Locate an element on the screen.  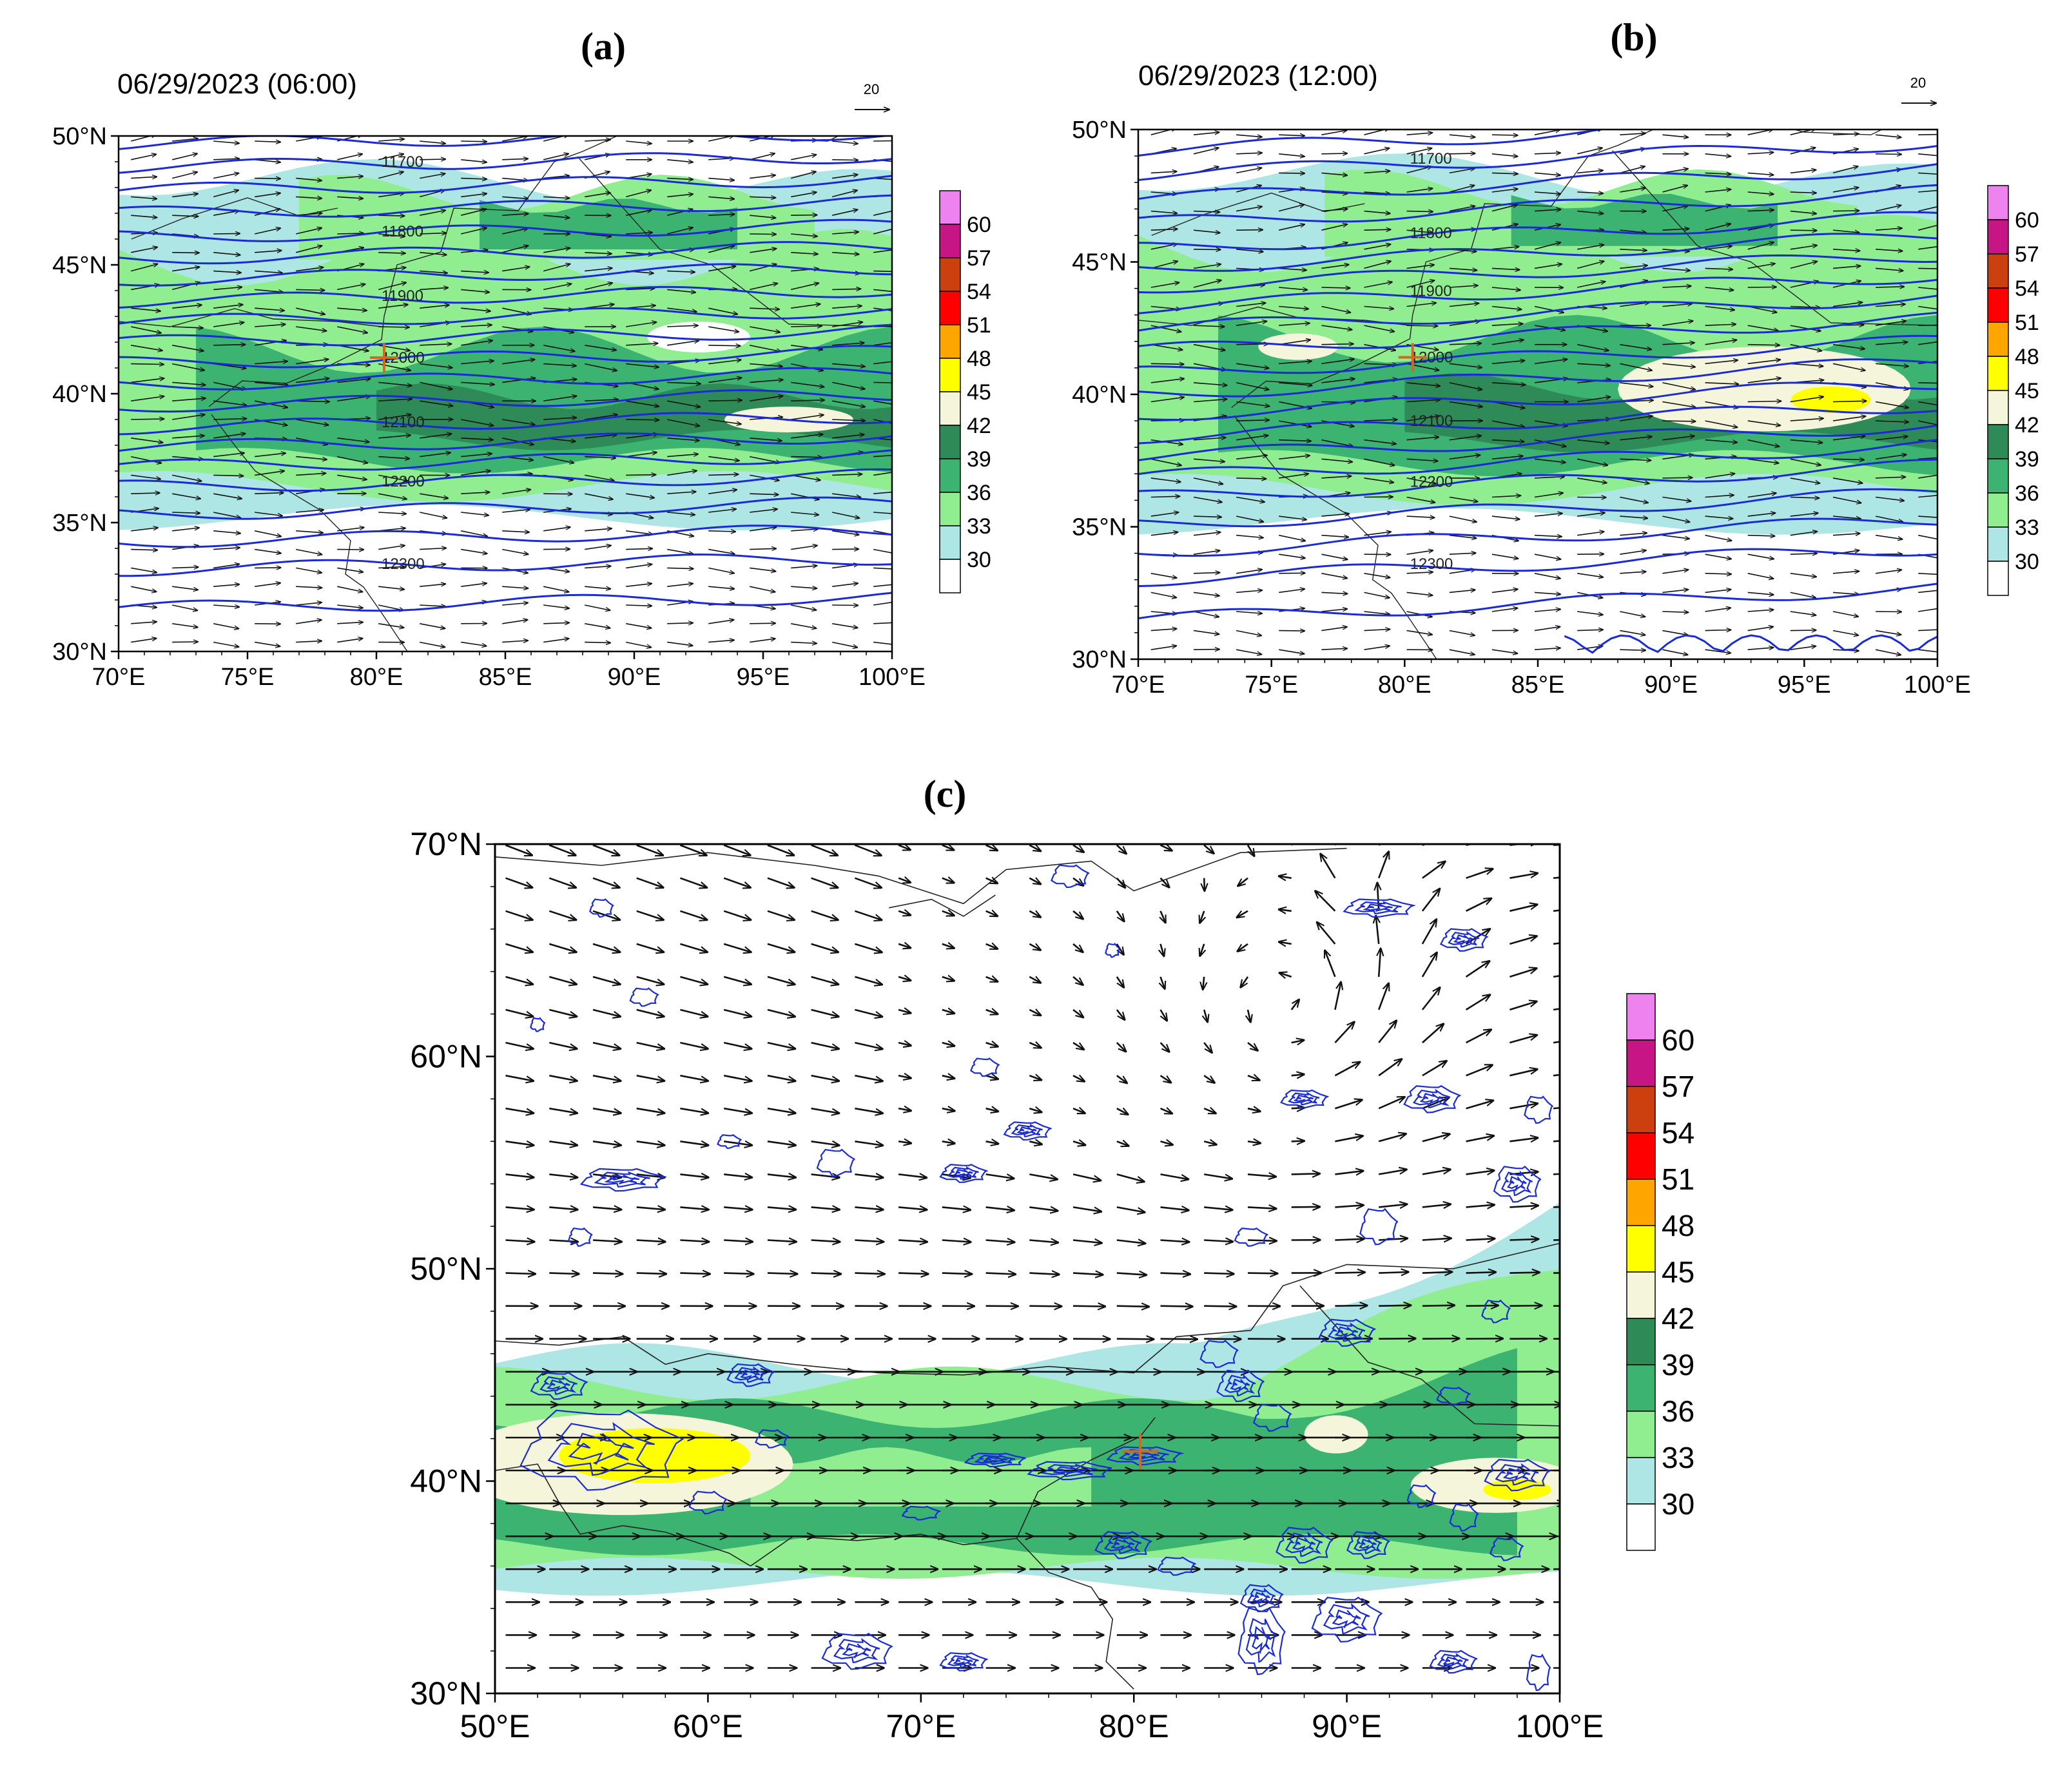
lat-tick-label: 50°N is located at coordinates (446, 1269).